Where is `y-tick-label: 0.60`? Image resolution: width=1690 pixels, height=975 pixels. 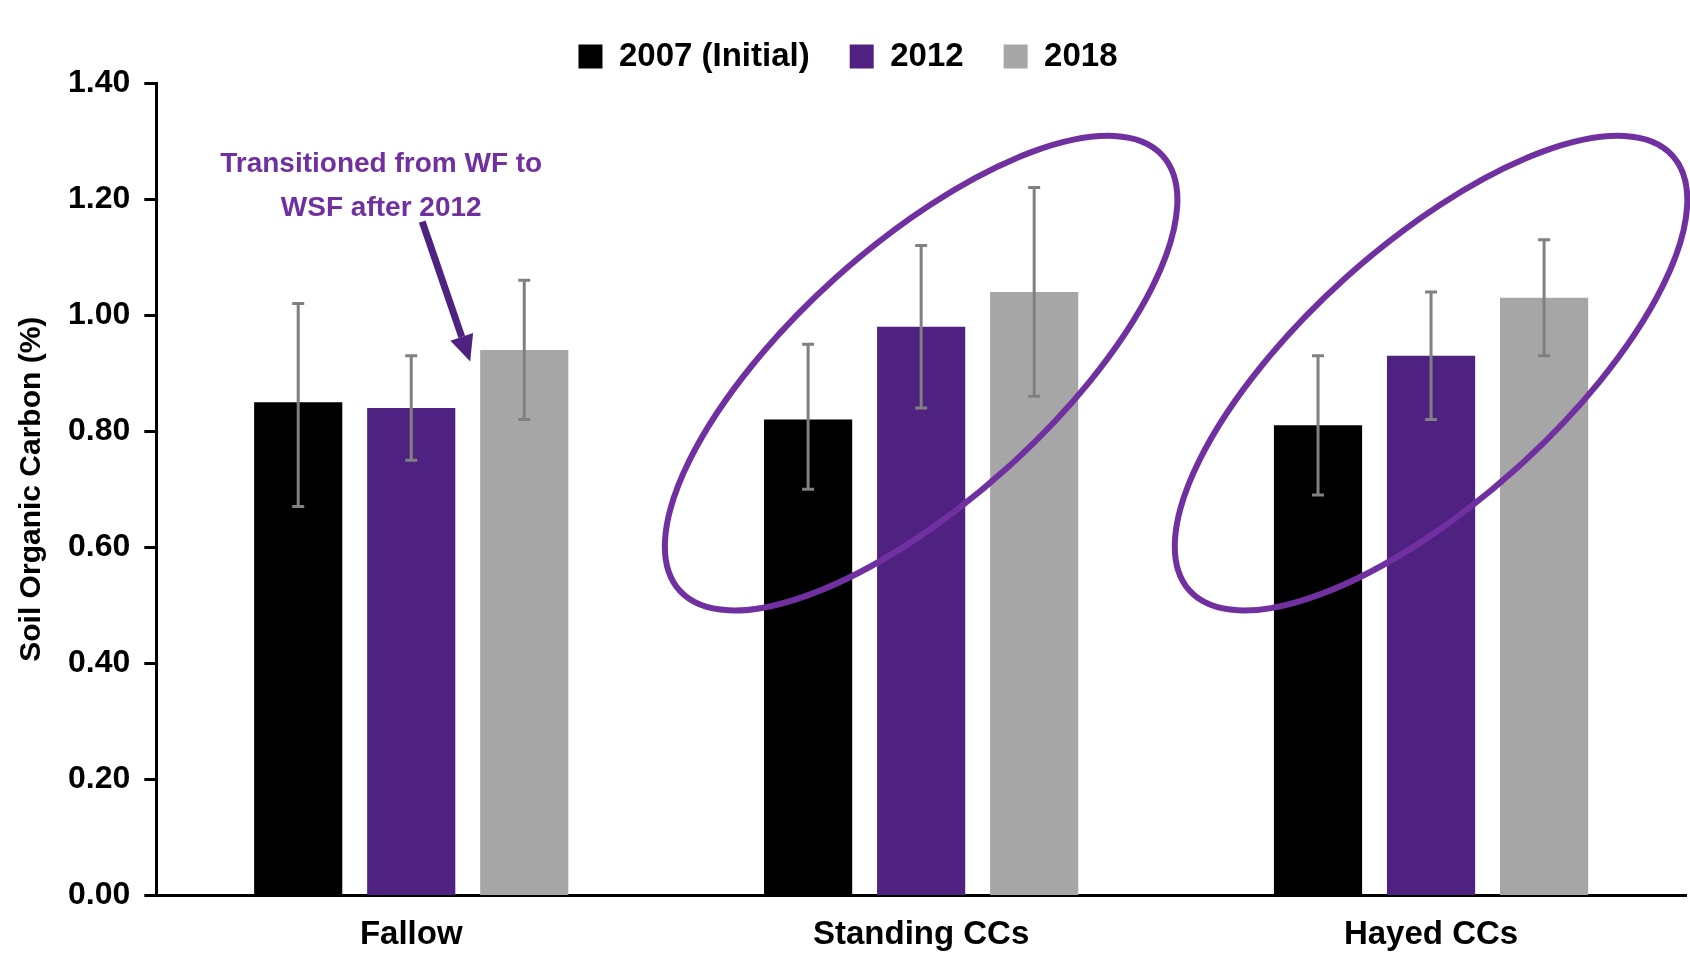
y-tick-label: 0.60 is located at coordinates (99, 545).